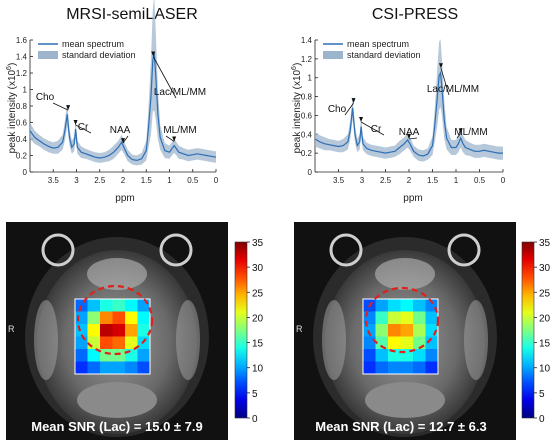 The image size is (550, 445). What do you see at coordinates (544, 318) in the screenshot?
I see `colorbar-tick-label: 20` at bounding box center [544, 318].